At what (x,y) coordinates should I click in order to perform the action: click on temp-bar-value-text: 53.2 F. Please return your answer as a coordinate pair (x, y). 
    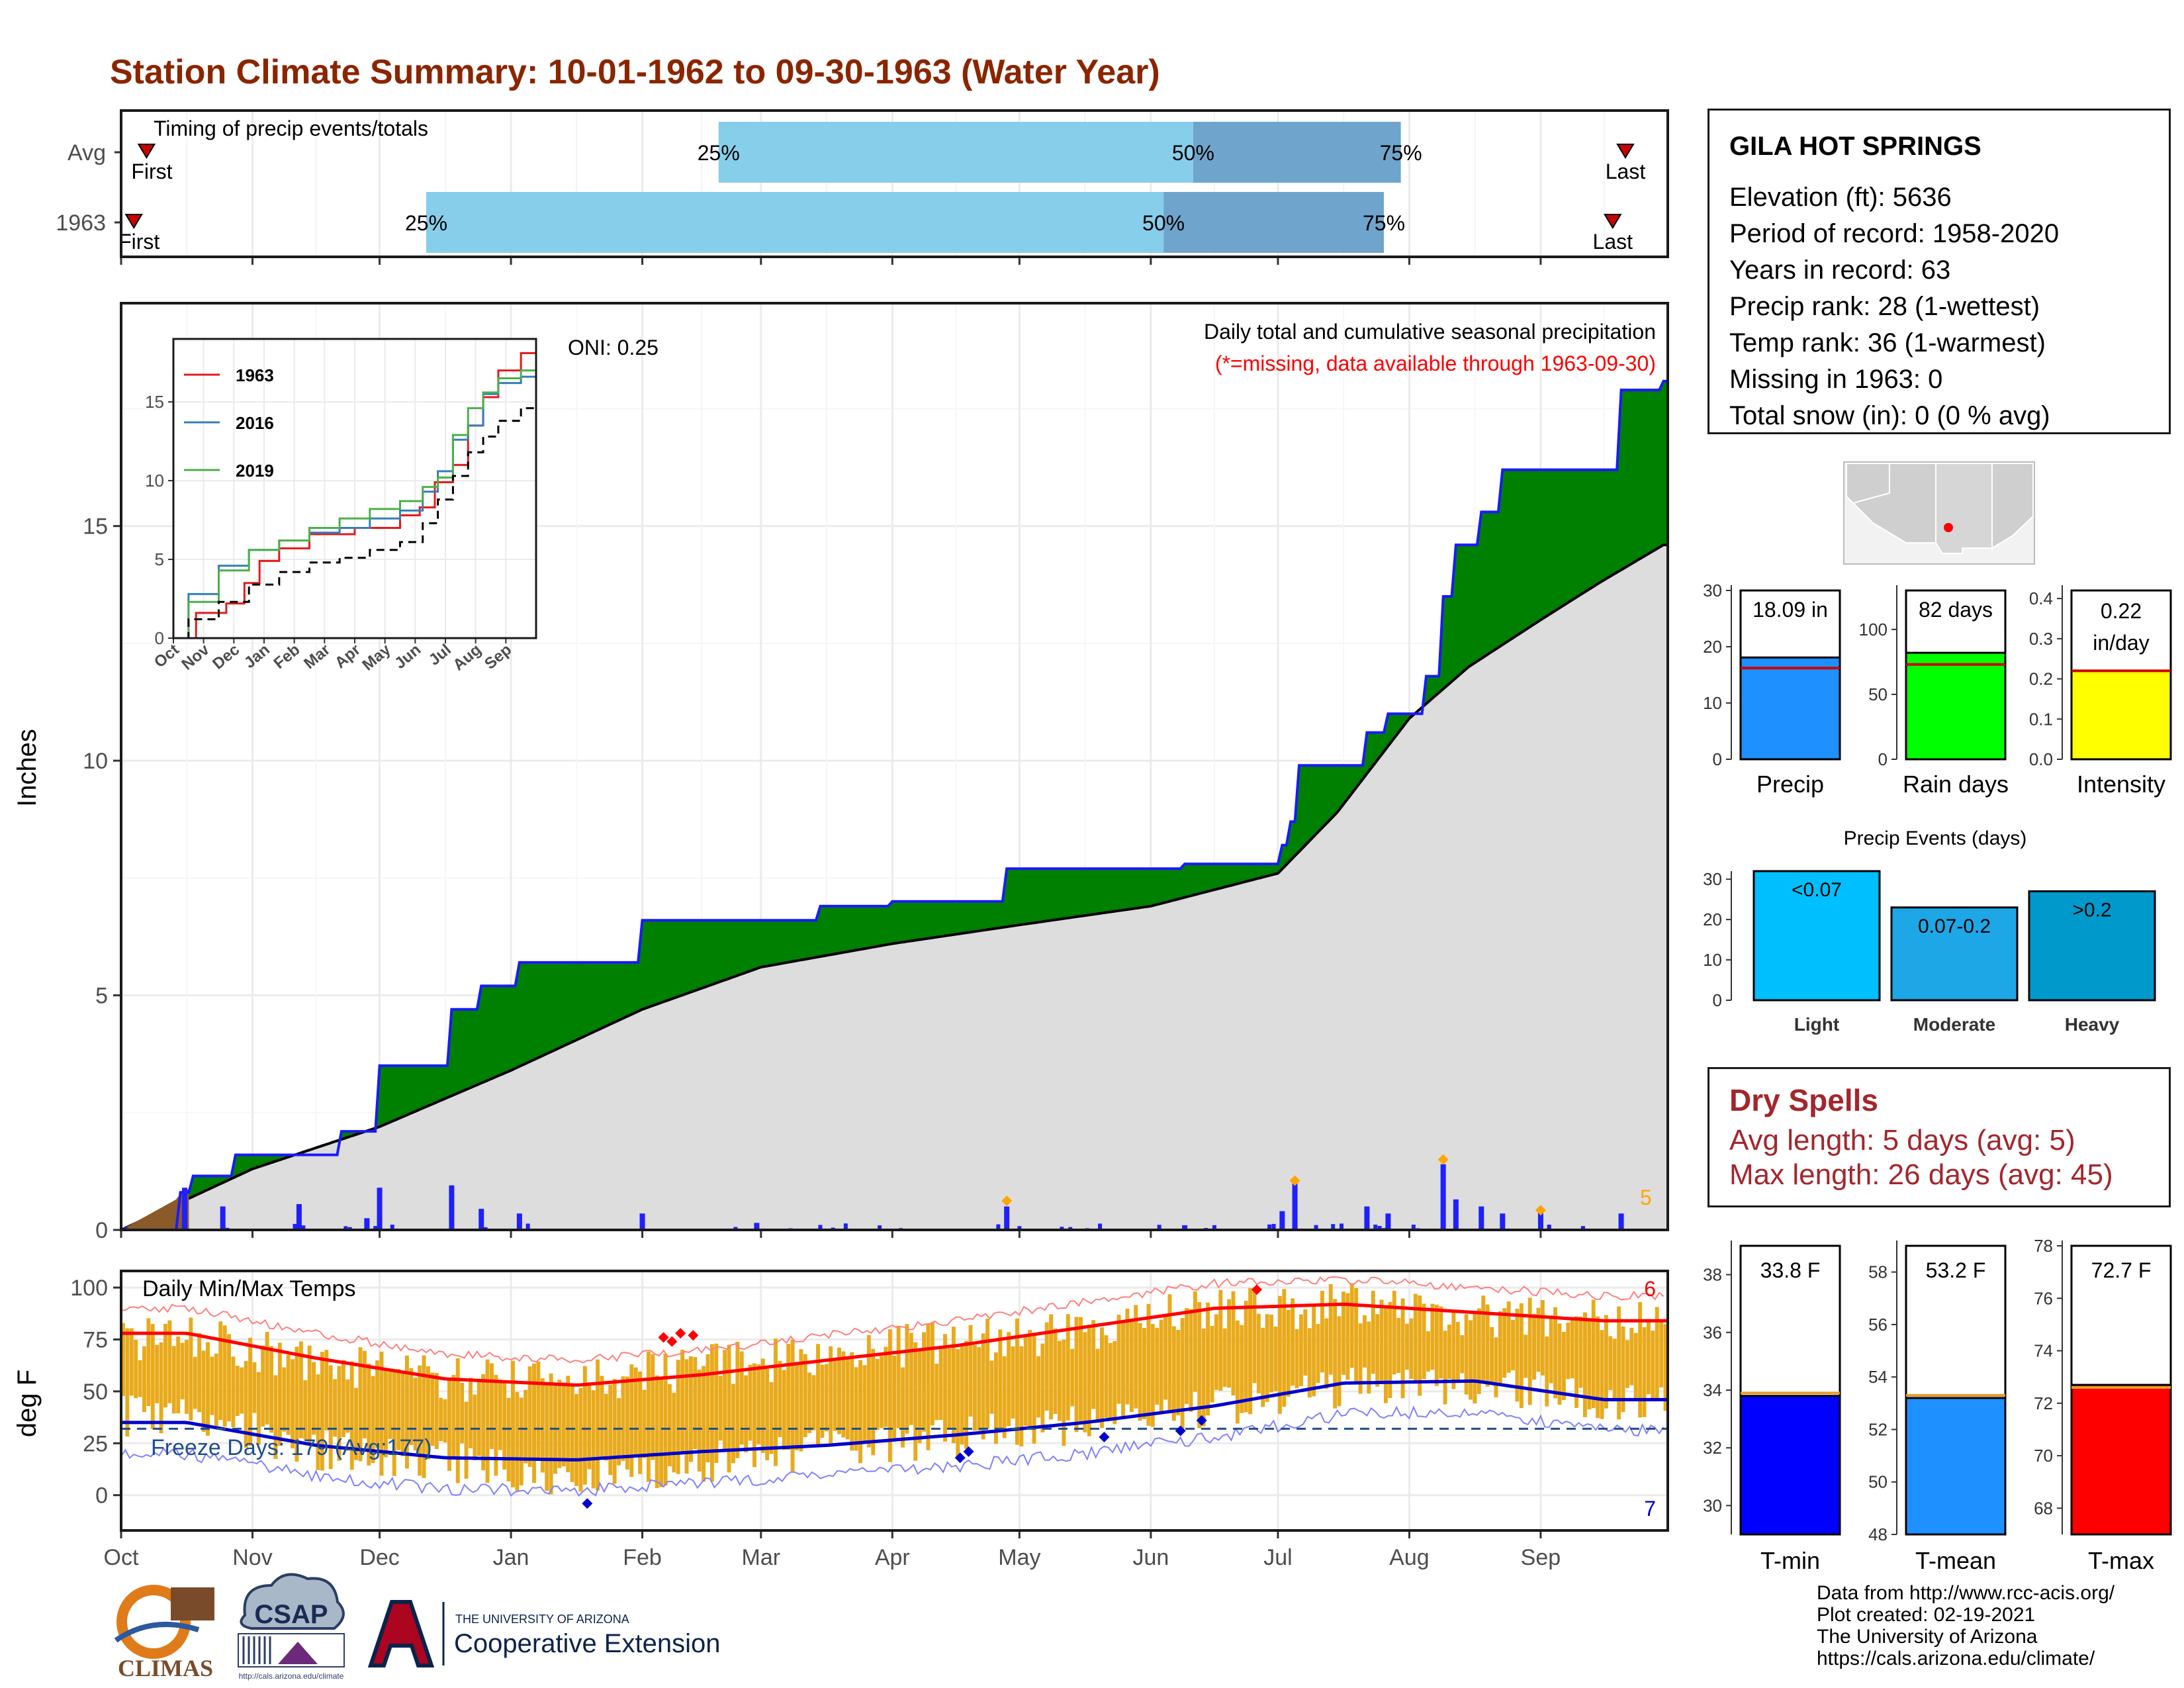
    Looking at the image, I should click on (1956, 1270).